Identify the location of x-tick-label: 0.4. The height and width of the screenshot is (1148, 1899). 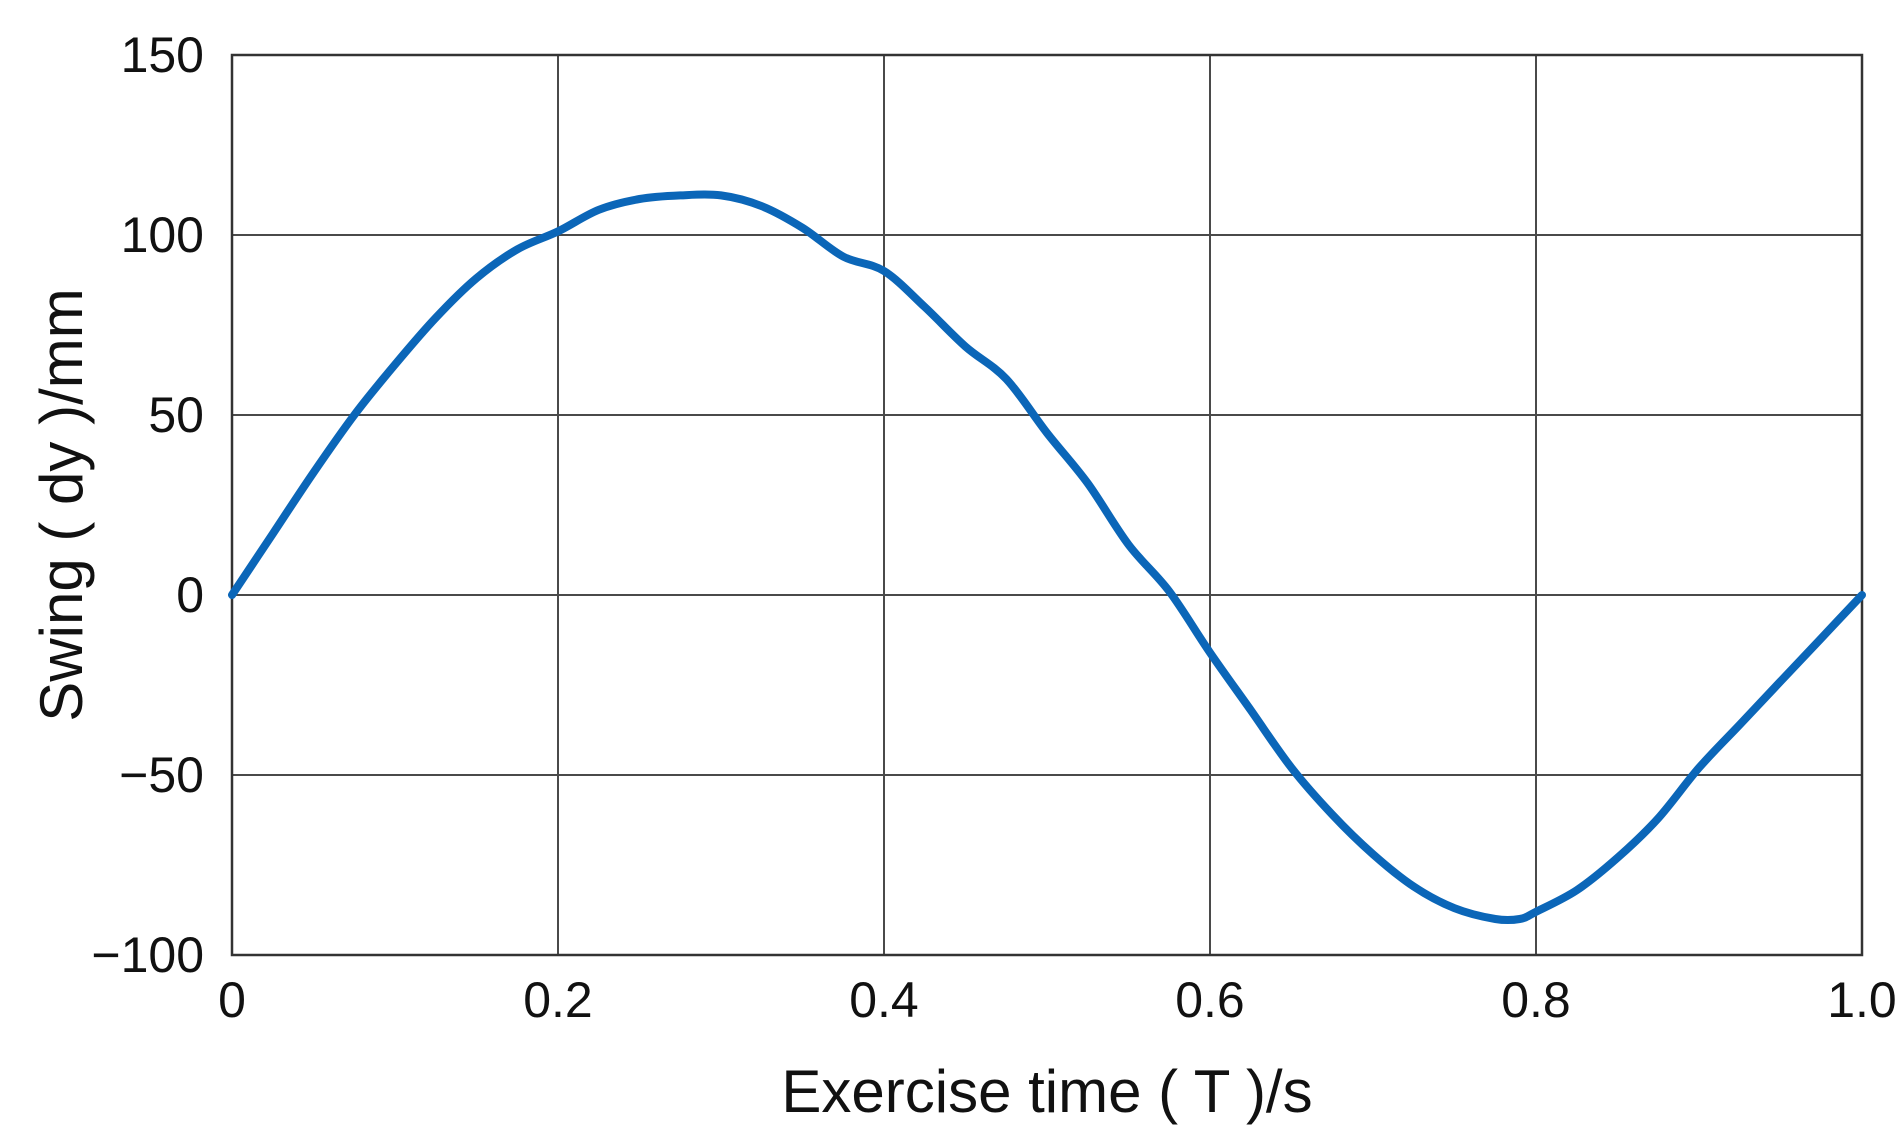
(884, 1000).